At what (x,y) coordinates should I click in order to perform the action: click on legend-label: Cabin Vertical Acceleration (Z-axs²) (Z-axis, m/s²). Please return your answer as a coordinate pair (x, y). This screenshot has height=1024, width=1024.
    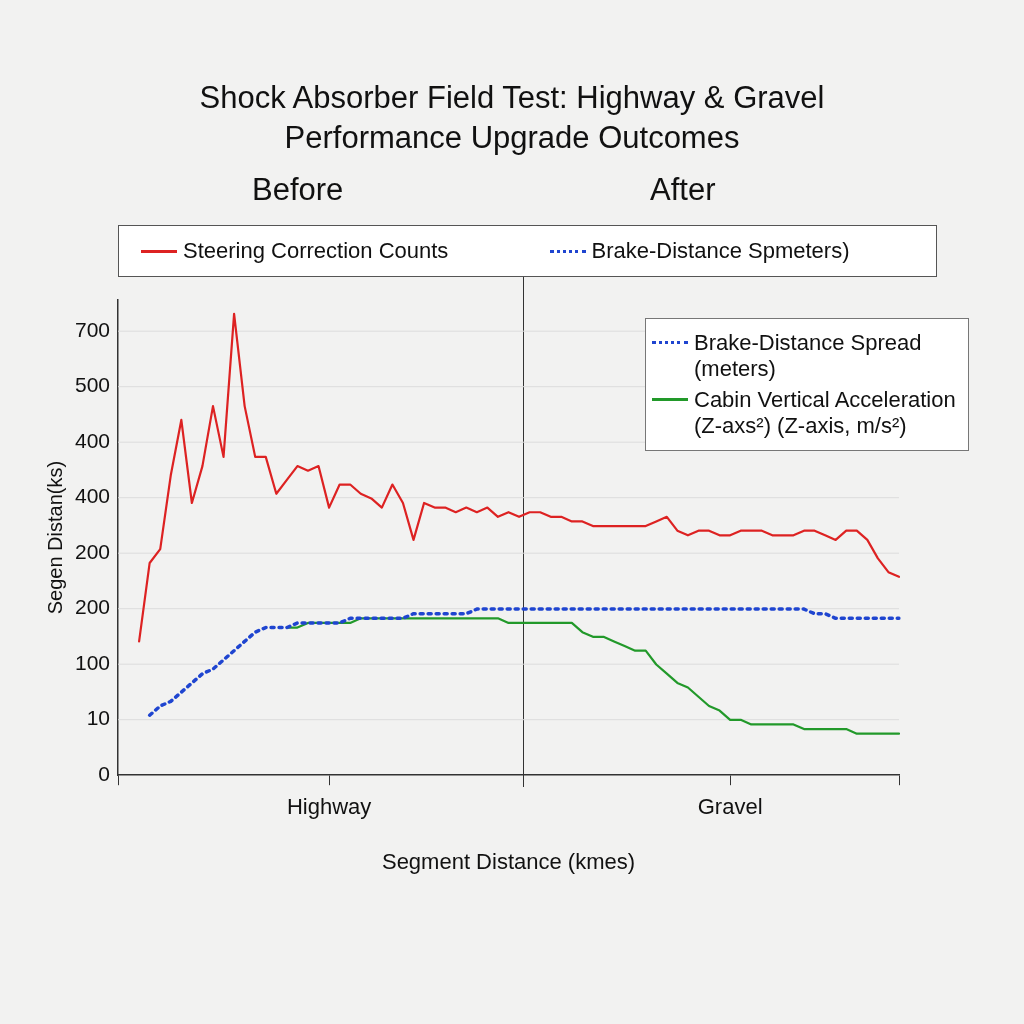
    Looking at the image, I should click on (825, 413).